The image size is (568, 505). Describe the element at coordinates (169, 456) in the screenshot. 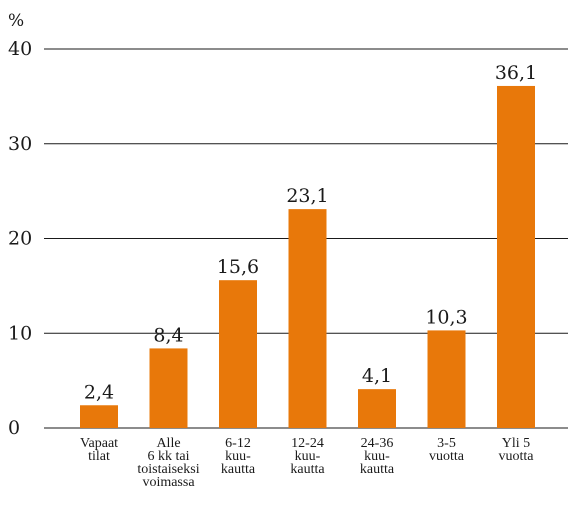

I see `category-label-line: 6 kk tai` at that location.